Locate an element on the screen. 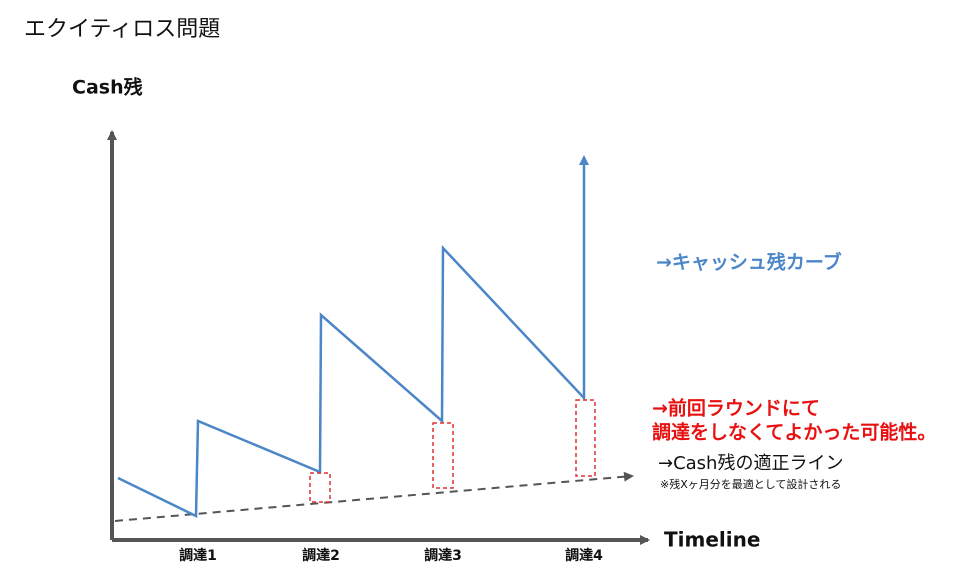 Image resolution: width=973 pixels, height=579 pixels. warning-annotation: →前回ラウンドにて is located at coordinates (736, 408).